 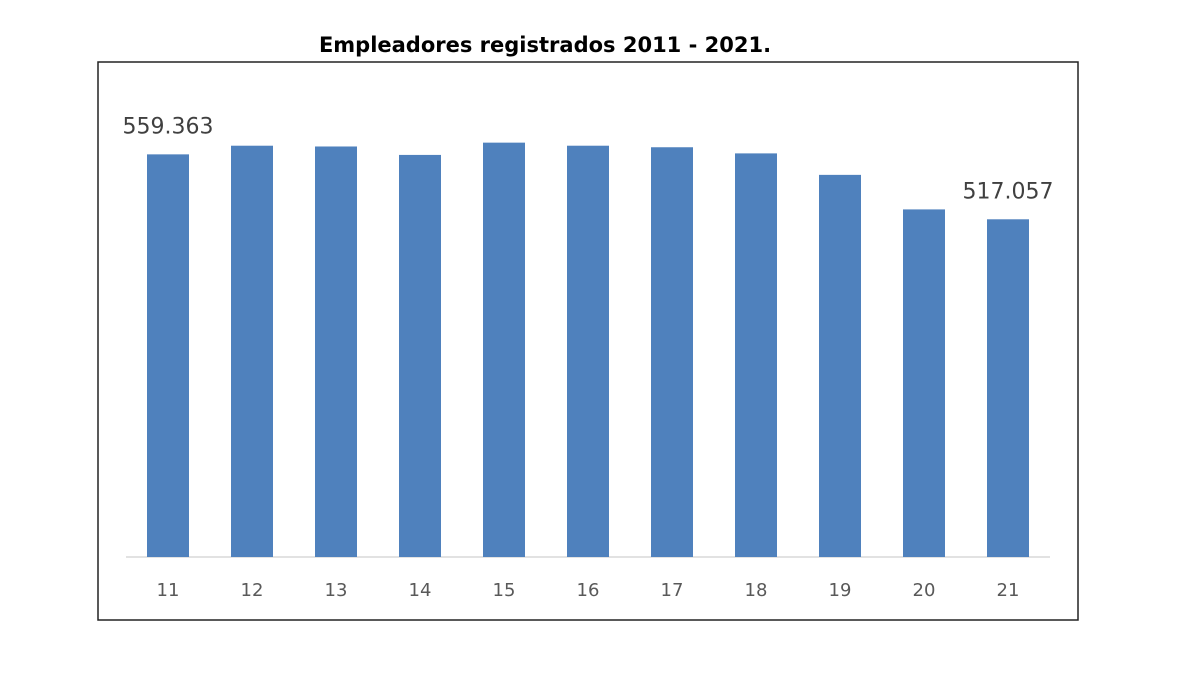 I want to click on x-tick-label: 20, so click(x=924, y=590).